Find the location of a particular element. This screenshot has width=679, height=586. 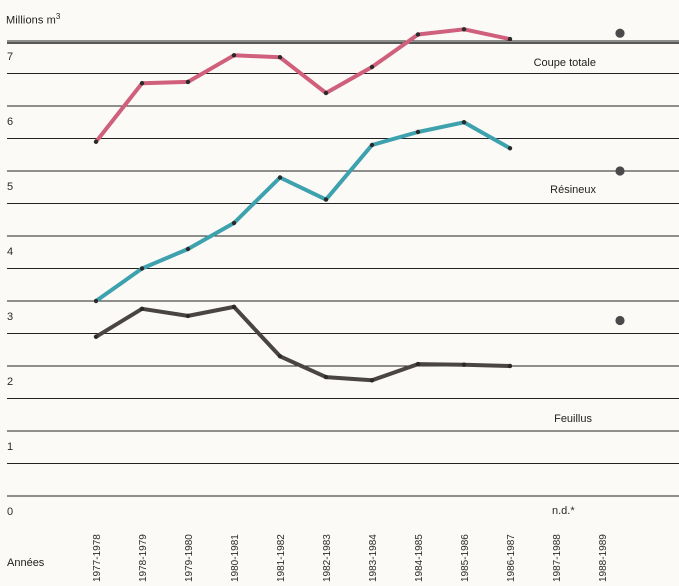

y-tick-labels: 0 1 2 3 4 5 6 7 is located at coordinates (10, 284).